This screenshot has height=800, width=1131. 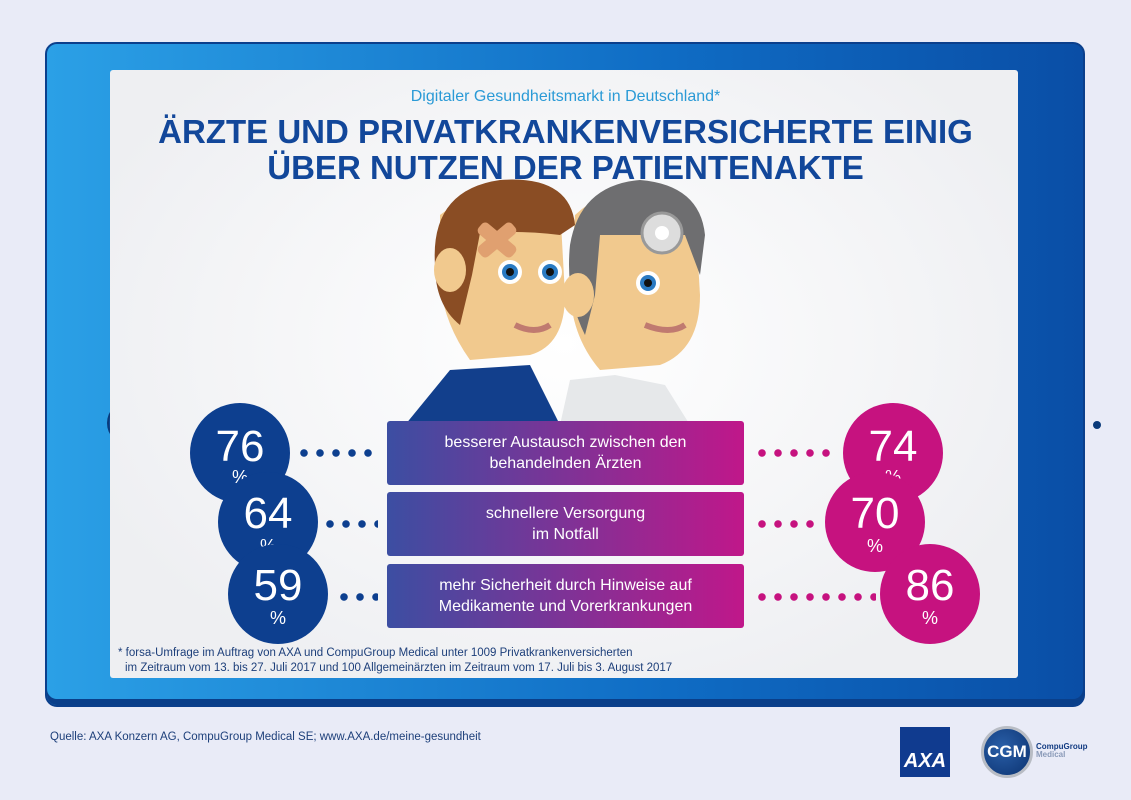 I want to click on cgm-logo-text: CGM, so click(x=1007, y=751).